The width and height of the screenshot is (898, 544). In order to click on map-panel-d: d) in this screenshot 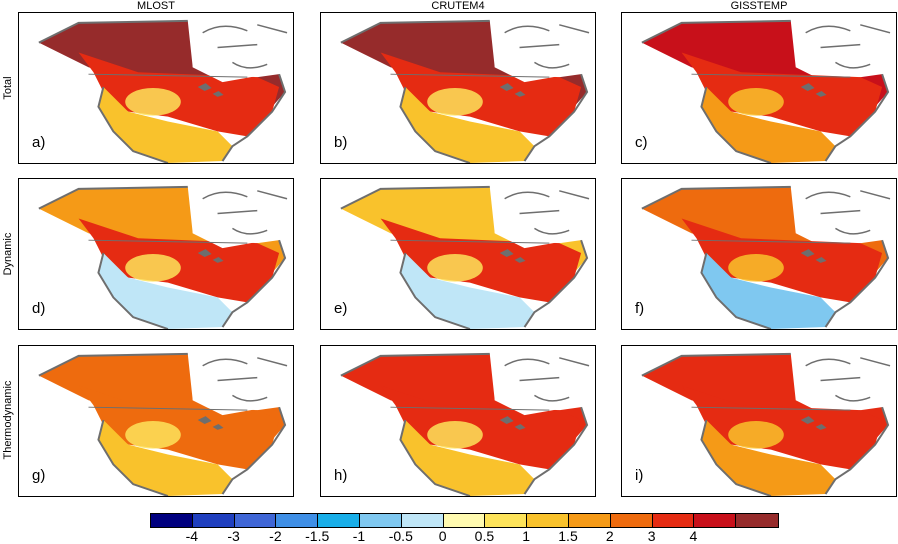, I will do `click(156, 254)`.